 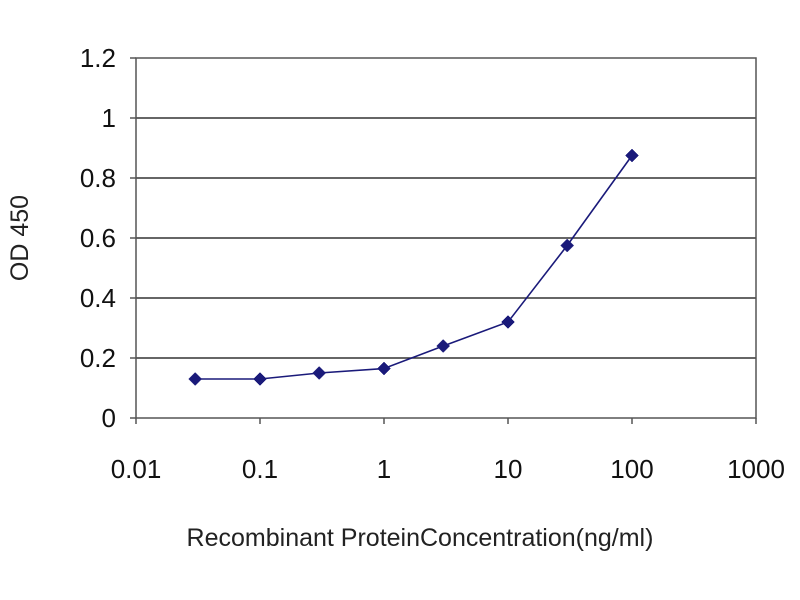 I want to click on x-tick-label: 1000, so click(x=756, y=469).